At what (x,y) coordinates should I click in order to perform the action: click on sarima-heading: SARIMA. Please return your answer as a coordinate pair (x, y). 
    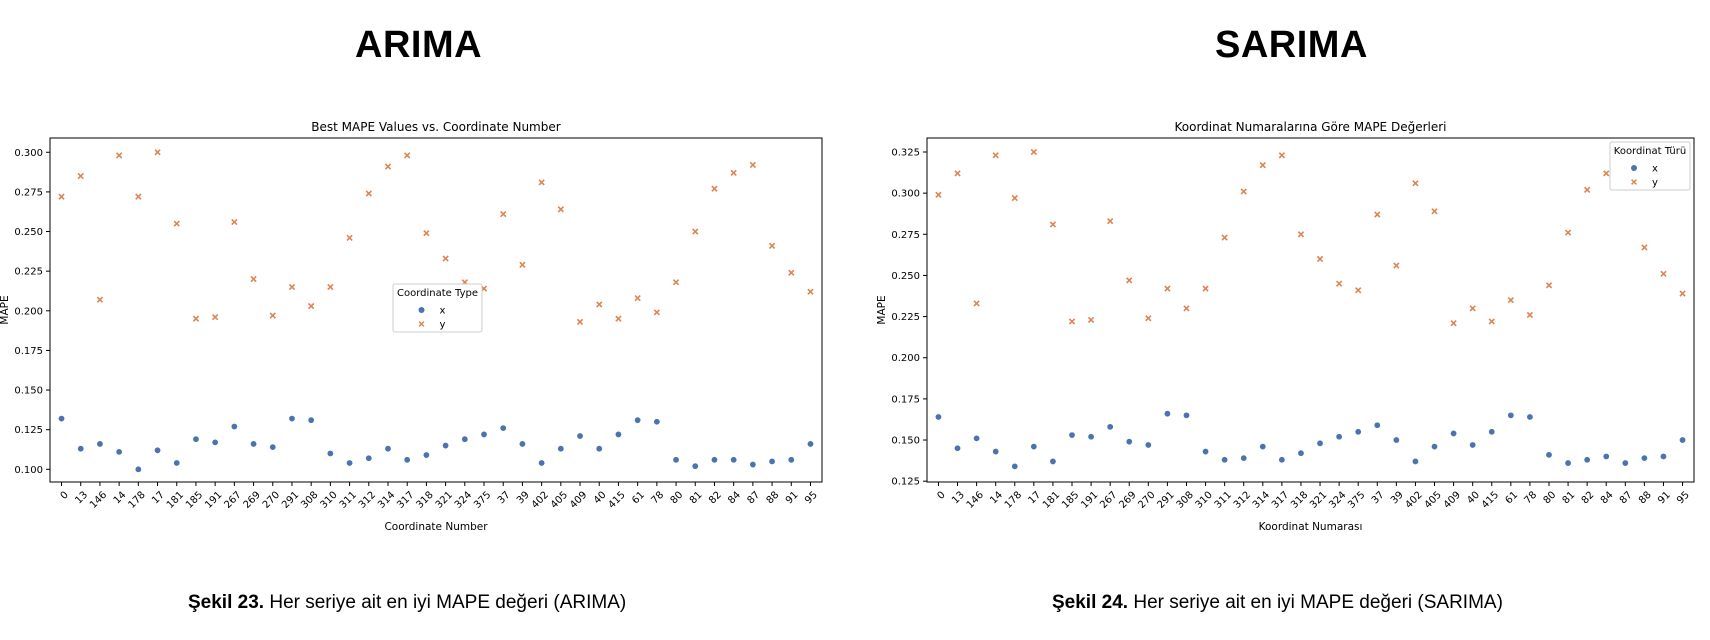
    Looking at the image, I should click on (1291, 45).